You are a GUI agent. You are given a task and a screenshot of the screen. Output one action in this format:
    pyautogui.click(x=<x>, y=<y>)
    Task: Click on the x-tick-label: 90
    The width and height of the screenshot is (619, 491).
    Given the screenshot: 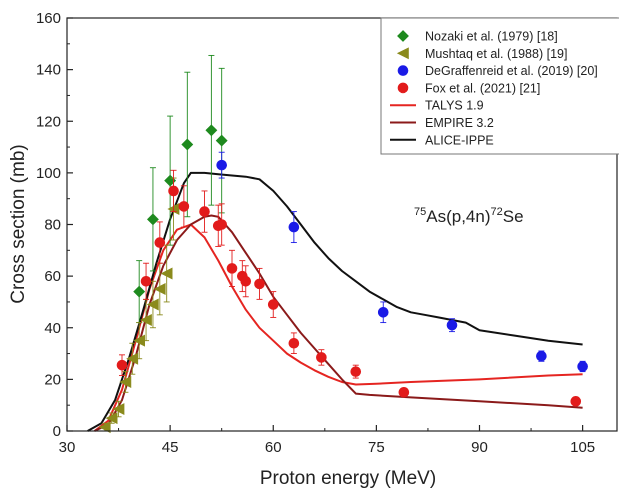 What is the action you would take?
    pyautogui.click(x=479, y=447)
    